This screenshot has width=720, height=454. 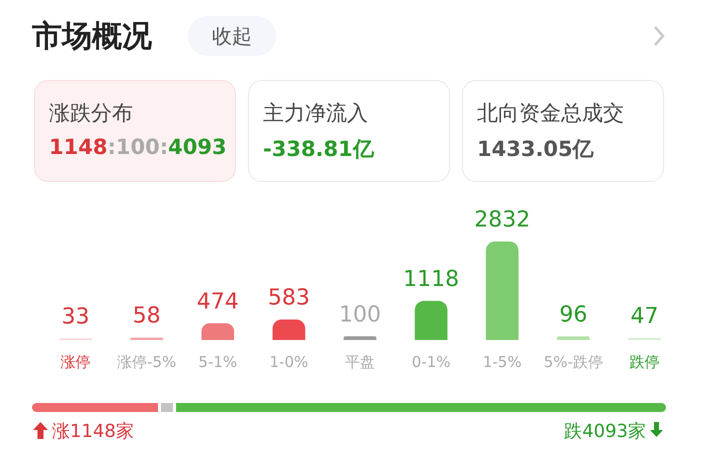 I want to click on text: 收起, so click(x=232, y=36).